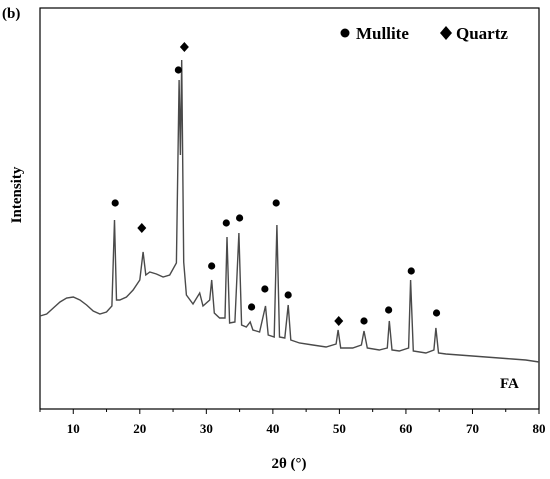 This screenshot has height=479, width=550. I want to click on x-axis-title: 2θ (°), so click(288, 464).